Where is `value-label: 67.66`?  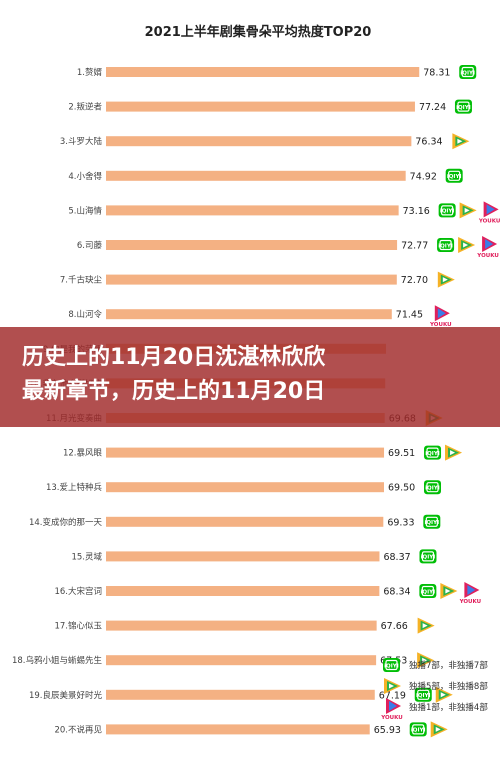 value-label: 67.66 is located at coordinates (394, 626).